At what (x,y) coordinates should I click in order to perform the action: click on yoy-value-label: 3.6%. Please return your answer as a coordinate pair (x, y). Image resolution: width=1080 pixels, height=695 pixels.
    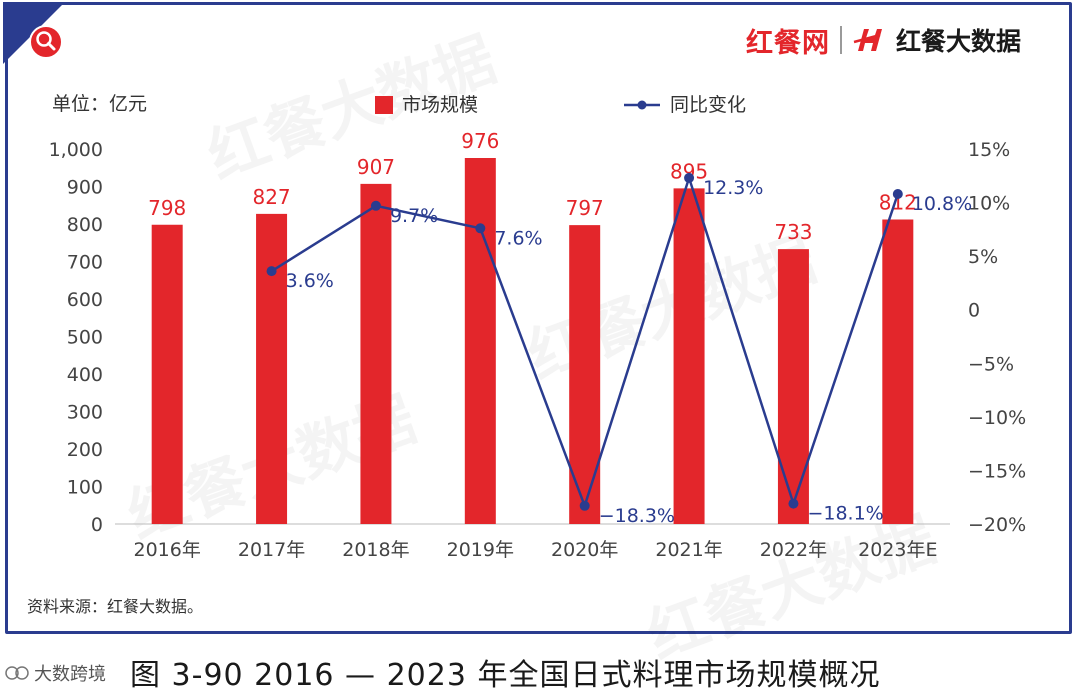
    Looking at the image, I should click on (310, 281).